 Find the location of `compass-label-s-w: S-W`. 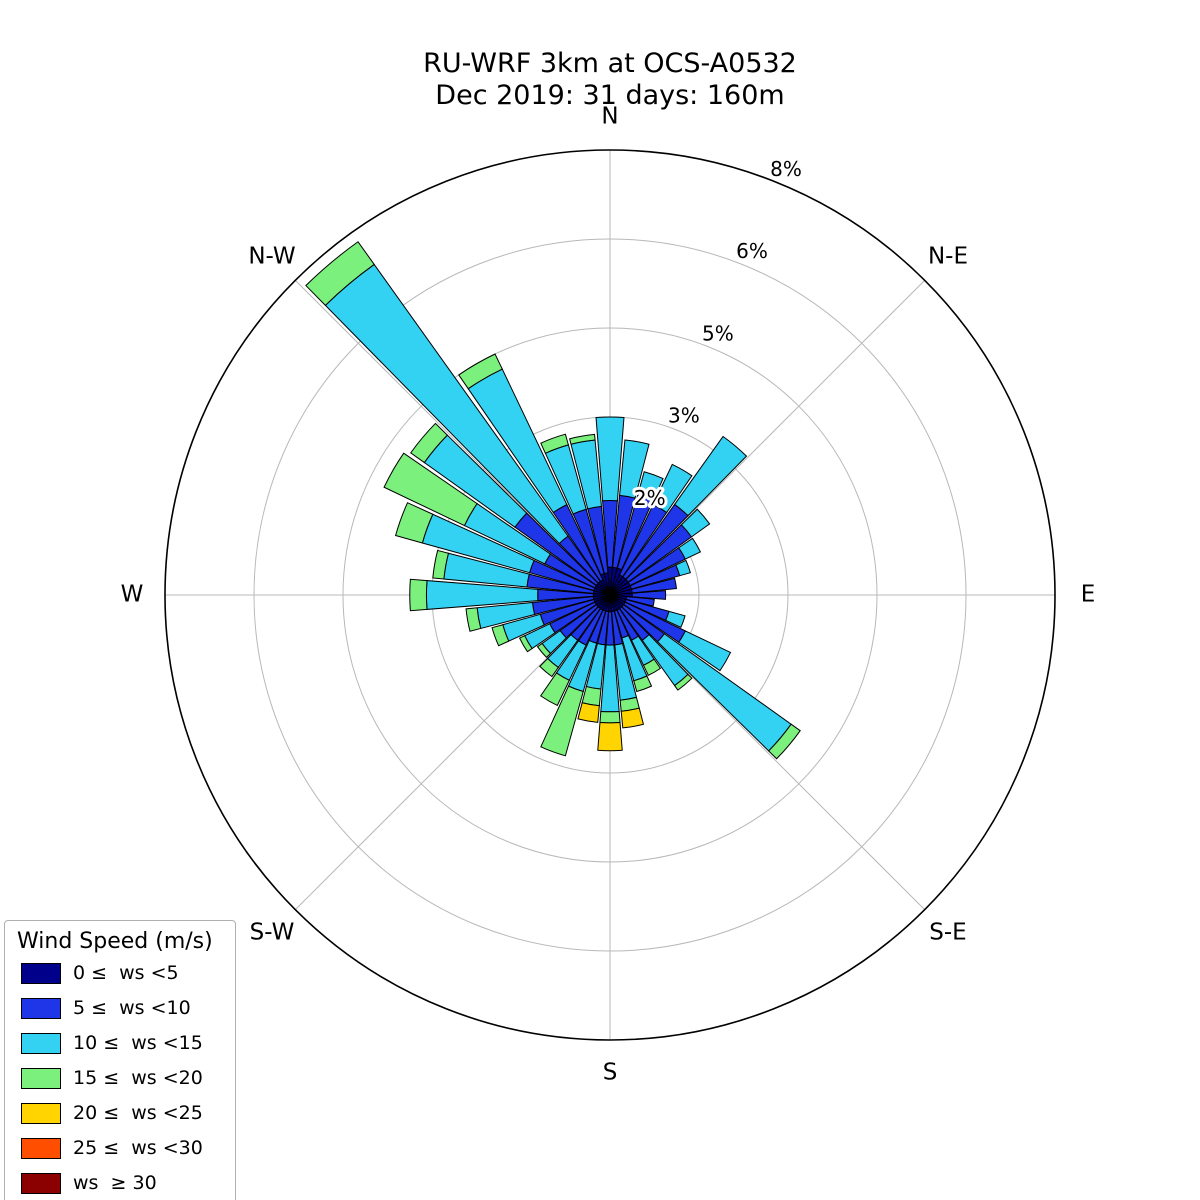

compass-label-s-w: S-W is located at coordinates (272, 933).